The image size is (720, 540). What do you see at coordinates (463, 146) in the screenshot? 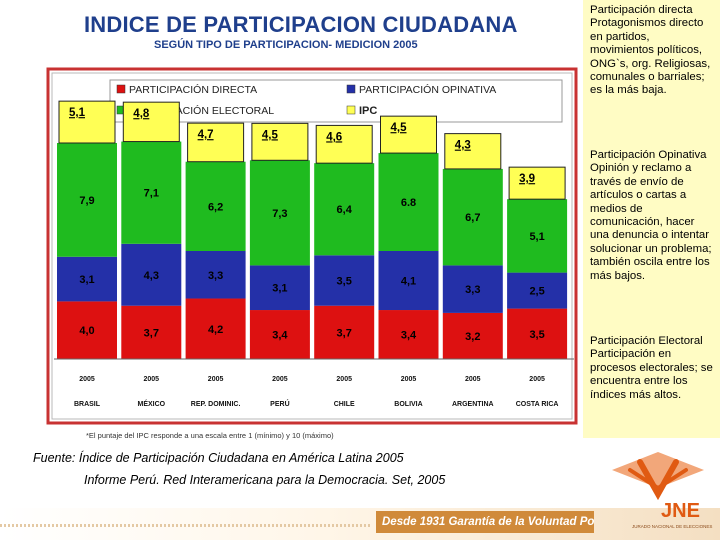
I see `data-label-ipc-argentina: 4,3` at bounding box center [463, 146].